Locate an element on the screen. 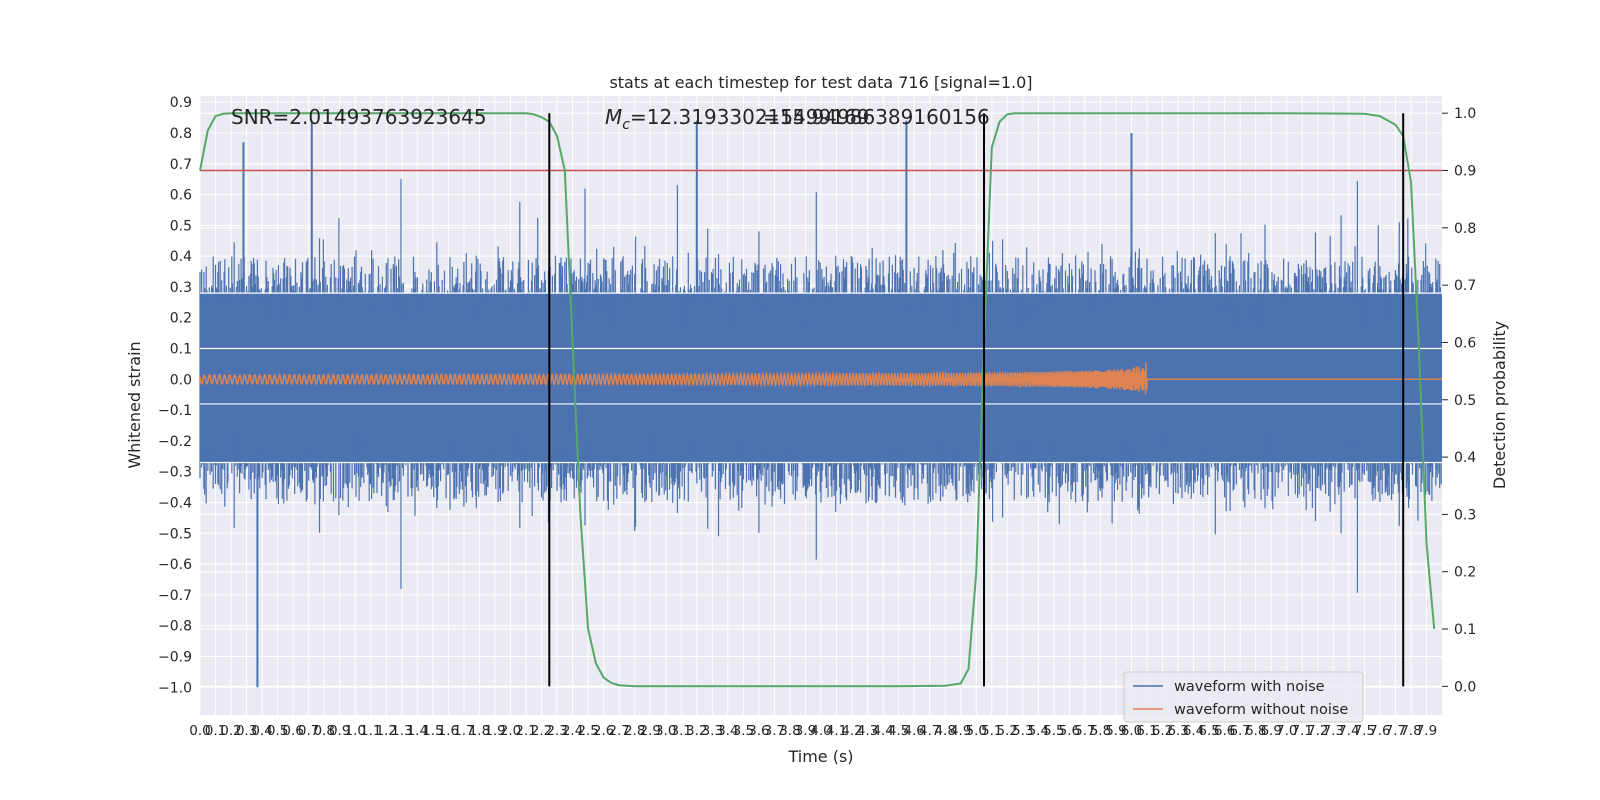 The width and height of the screenshot is (1600, 800). x-tick-label: 7.5 is located at coordinates (1364, 731).